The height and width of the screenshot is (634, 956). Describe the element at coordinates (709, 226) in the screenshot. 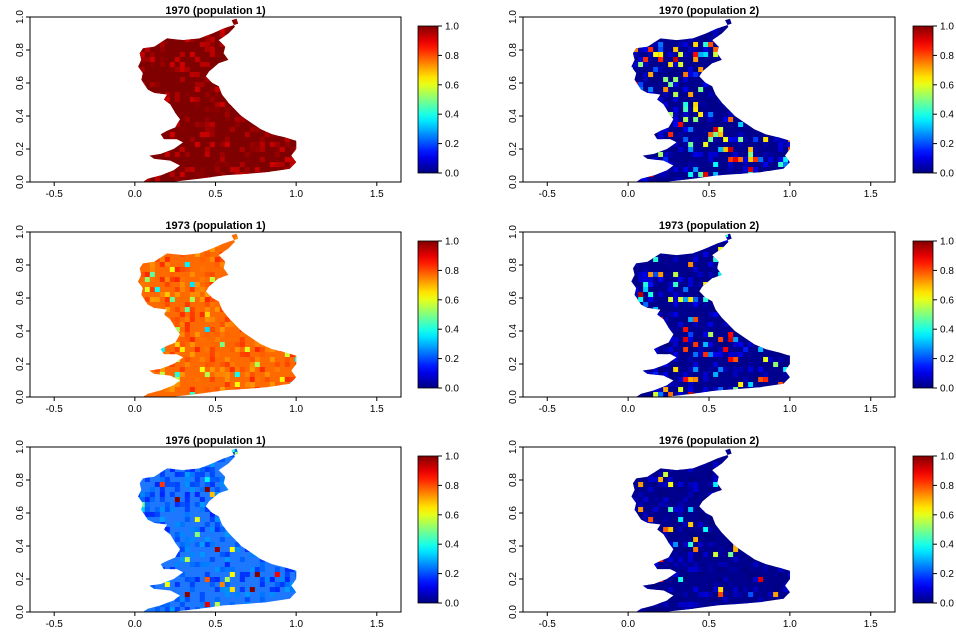

I see `panel-title: 1973 (population 2)` at that location.